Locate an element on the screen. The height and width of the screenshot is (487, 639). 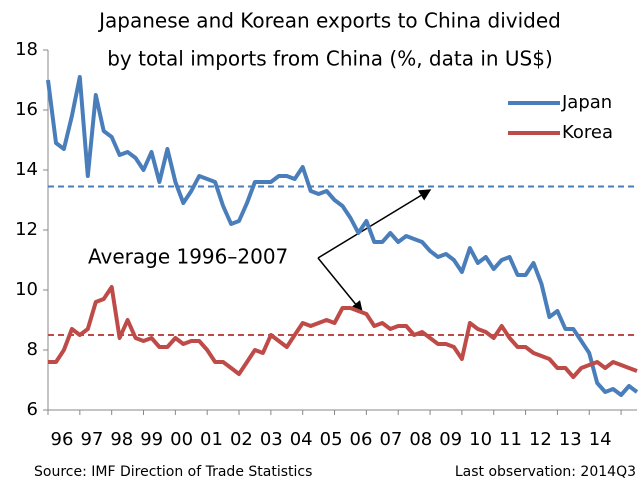
x-tick-label: 08 is located at coordinates (420, 439).